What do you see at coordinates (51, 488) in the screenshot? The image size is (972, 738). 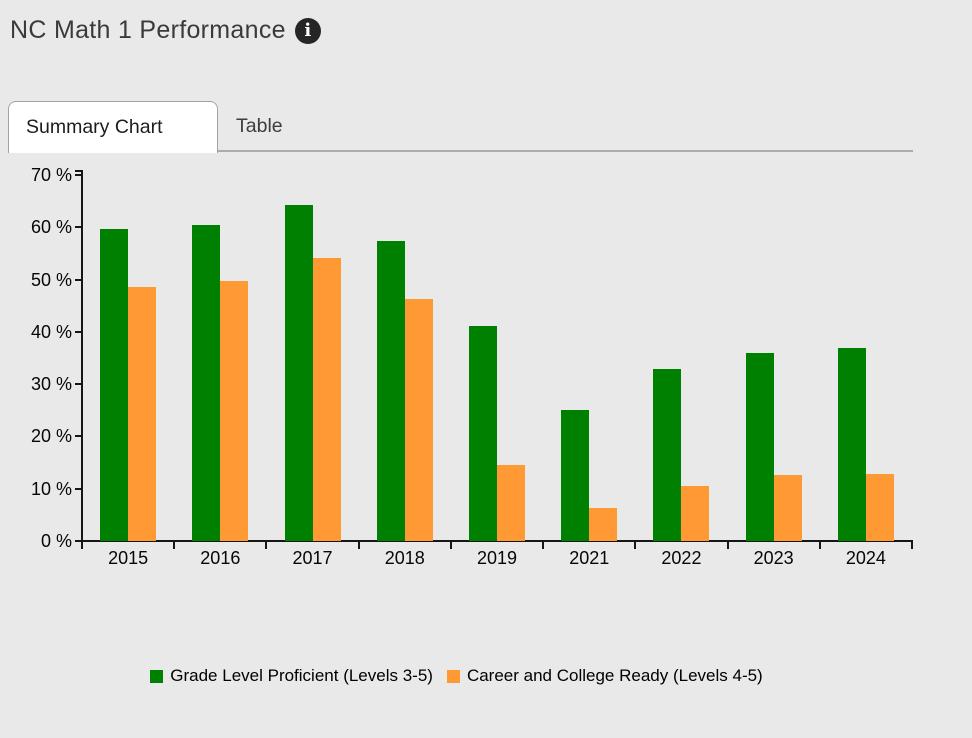 I see `y-tick-label: 10 %` at bounding box center [51, 488].